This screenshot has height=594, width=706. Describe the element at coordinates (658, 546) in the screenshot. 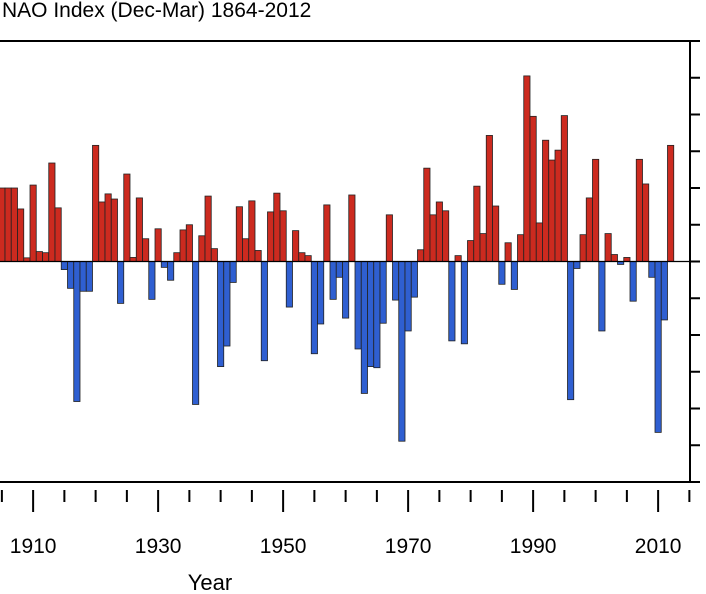

I see `x-tick-label: 2010` at that location.